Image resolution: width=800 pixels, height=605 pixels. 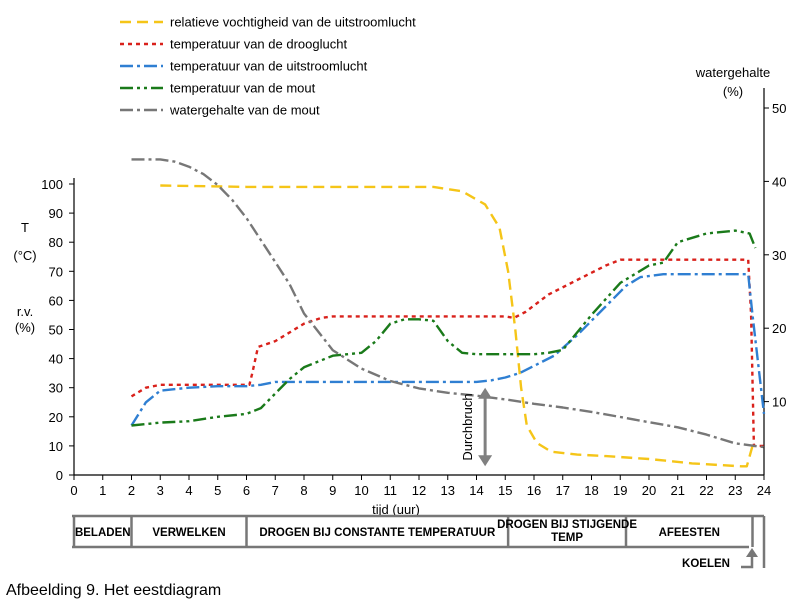 What do you see at coordinates (620, 490) in the screenshot?
I see `x-tick-label: 19` at bounding box center [620, 490].